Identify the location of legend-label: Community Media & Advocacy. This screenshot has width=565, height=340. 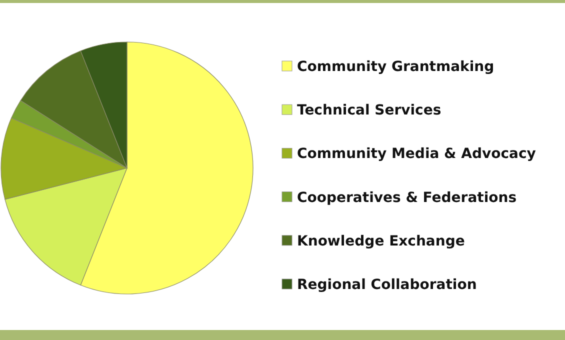
(416, 154).